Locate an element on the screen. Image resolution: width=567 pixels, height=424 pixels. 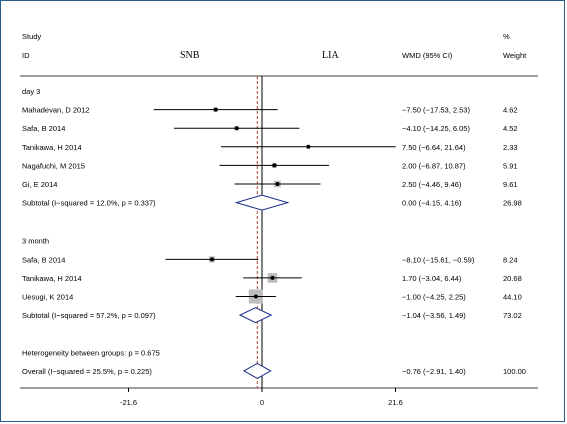
weight-value: 4.52 is located at coordinates (510, 128).